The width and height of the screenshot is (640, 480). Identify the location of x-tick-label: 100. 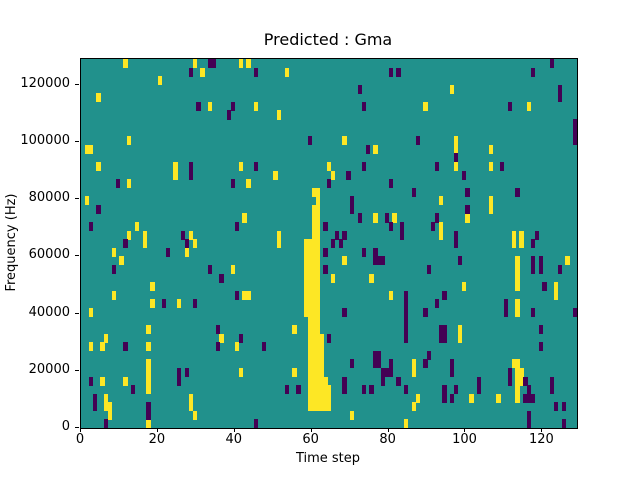
(464, 439).